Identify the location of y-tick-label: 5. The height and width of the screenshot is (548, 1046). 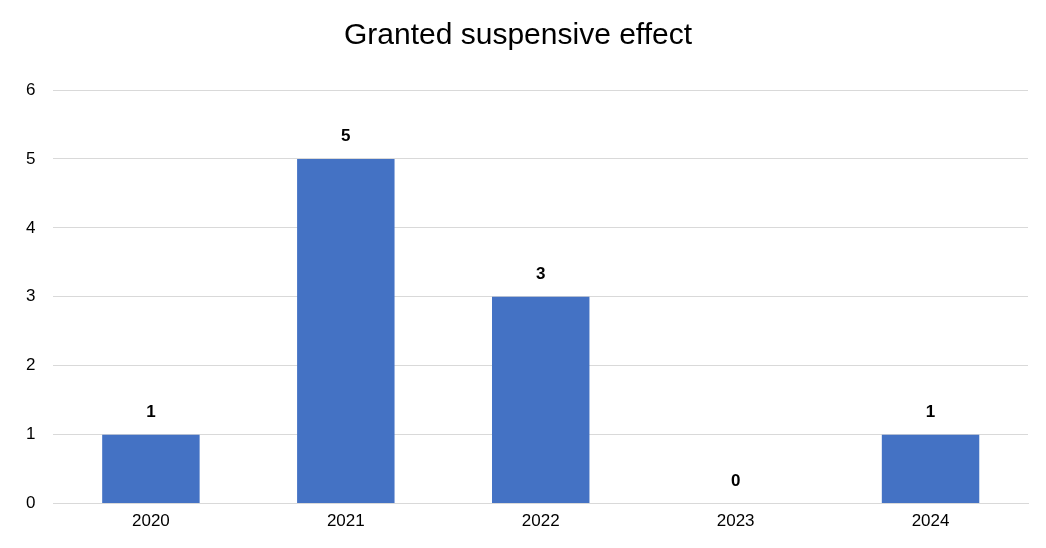
(30, 158).